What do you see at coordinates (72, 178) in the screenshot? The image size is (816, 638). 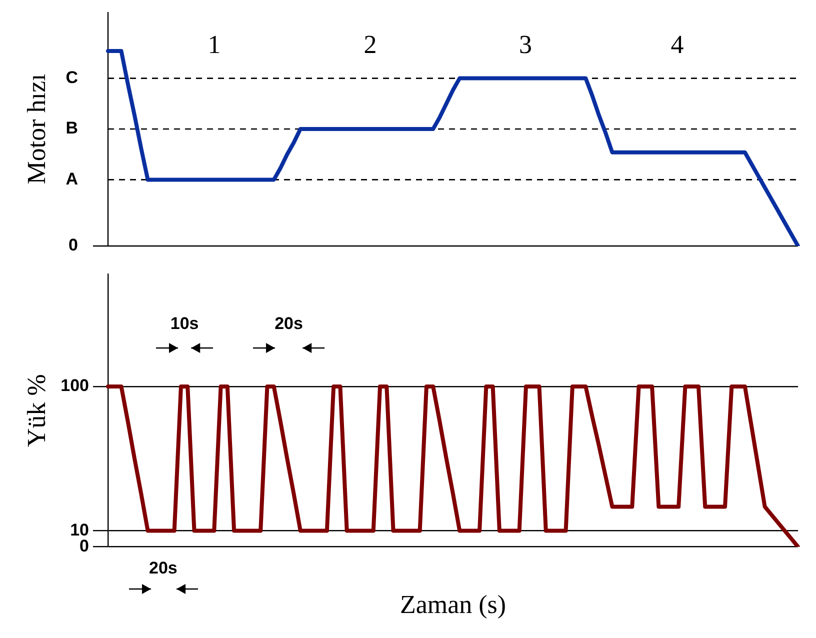 I see `ref-line-label: A` at bounding box center [72, 178].